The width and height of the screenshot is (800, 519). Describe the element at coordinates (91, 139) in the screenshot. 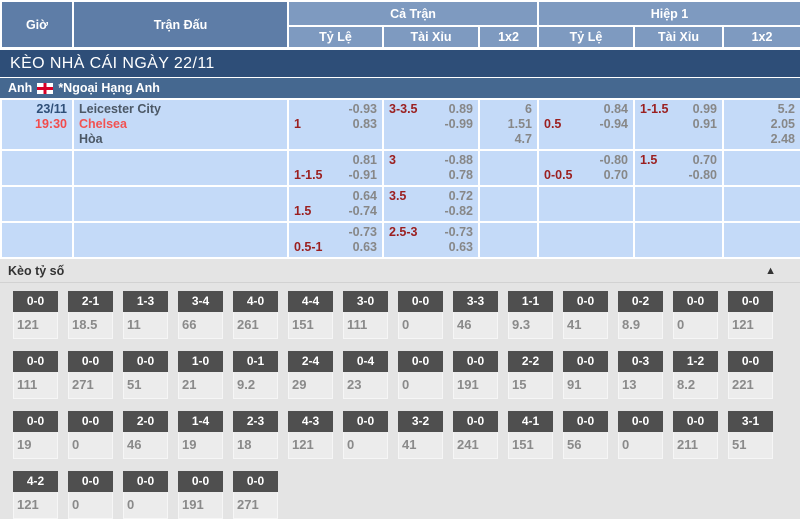

I see `draw-label: Hòa` at that location.